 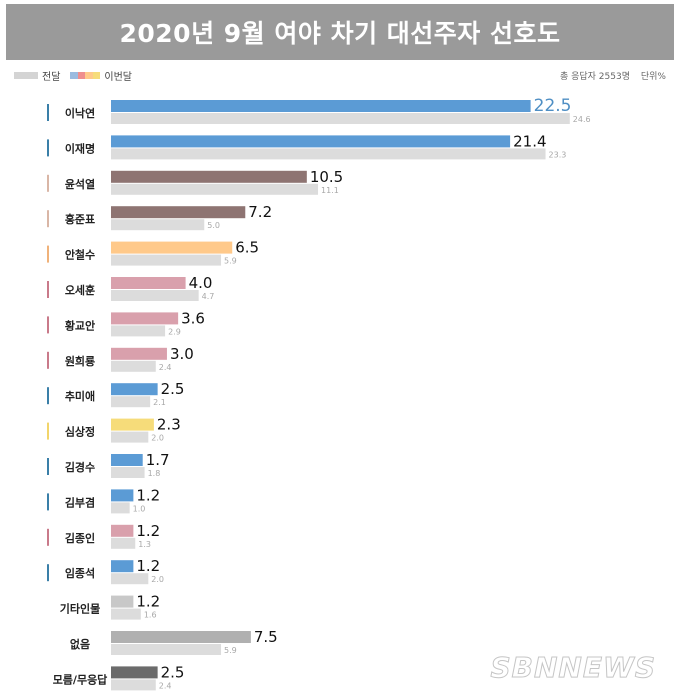 I want to click on data-label-previous: 1.3, so click(x=144, y=544).